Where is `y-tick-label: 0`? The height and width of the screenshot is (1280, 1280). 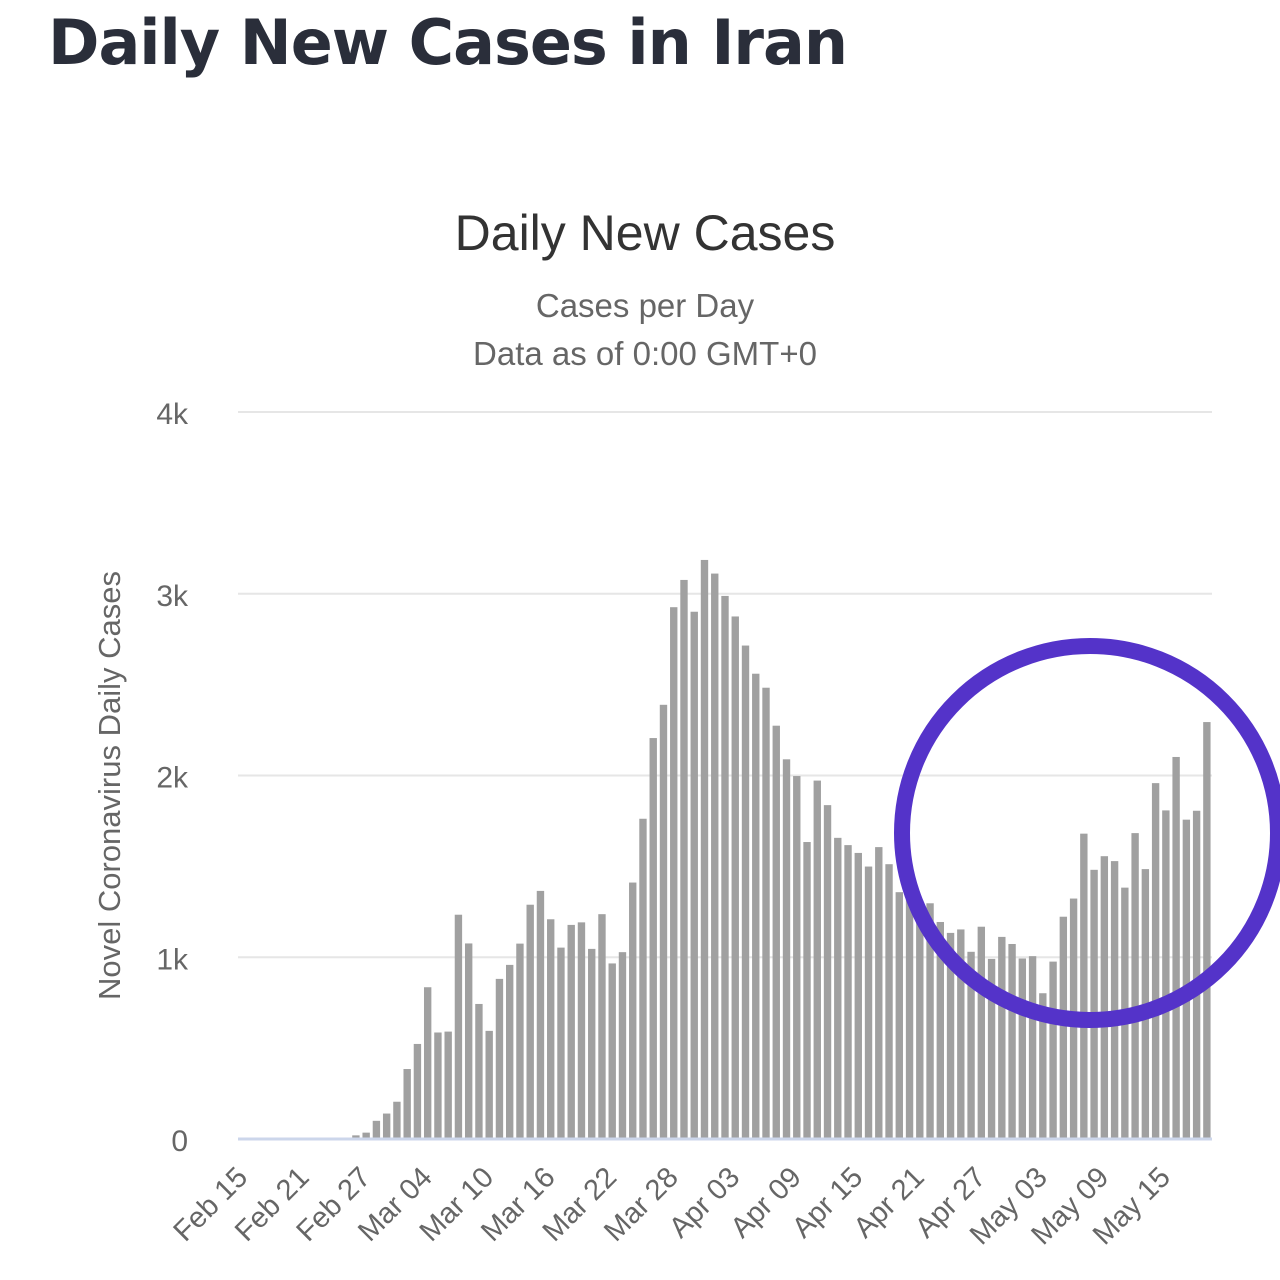 y-tick-label: 0 is located at coordinates (179, 1141).